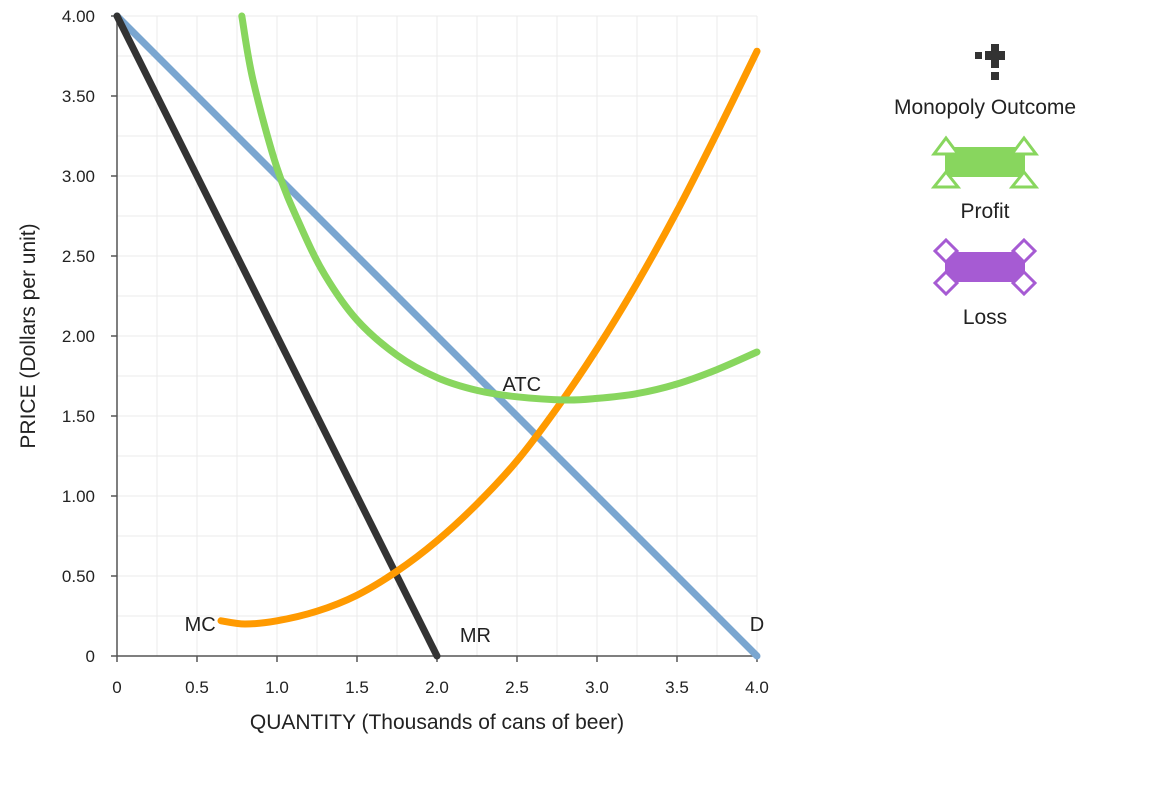  What do you see at coordinates (522, 385) in the screenshot?
I see `curve-label-atc: ATC` at bounding box center [522, 385].